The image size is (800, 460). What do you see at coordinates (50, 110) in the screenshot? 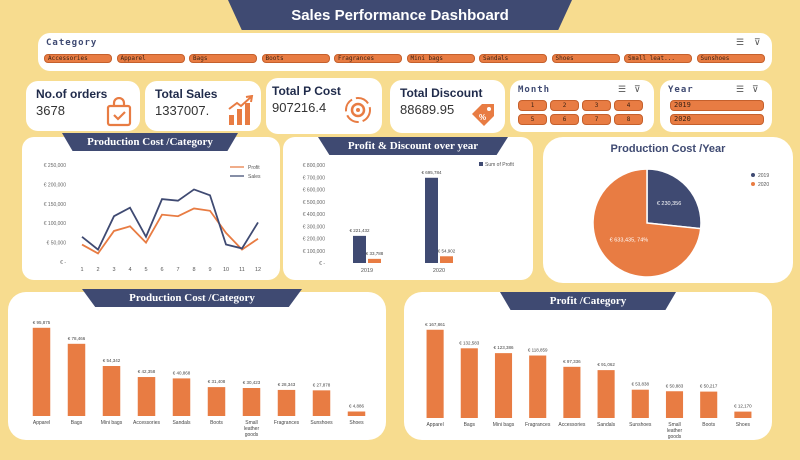
I see `kpi-orders-value: 3678` at bounding box center [50, 110].